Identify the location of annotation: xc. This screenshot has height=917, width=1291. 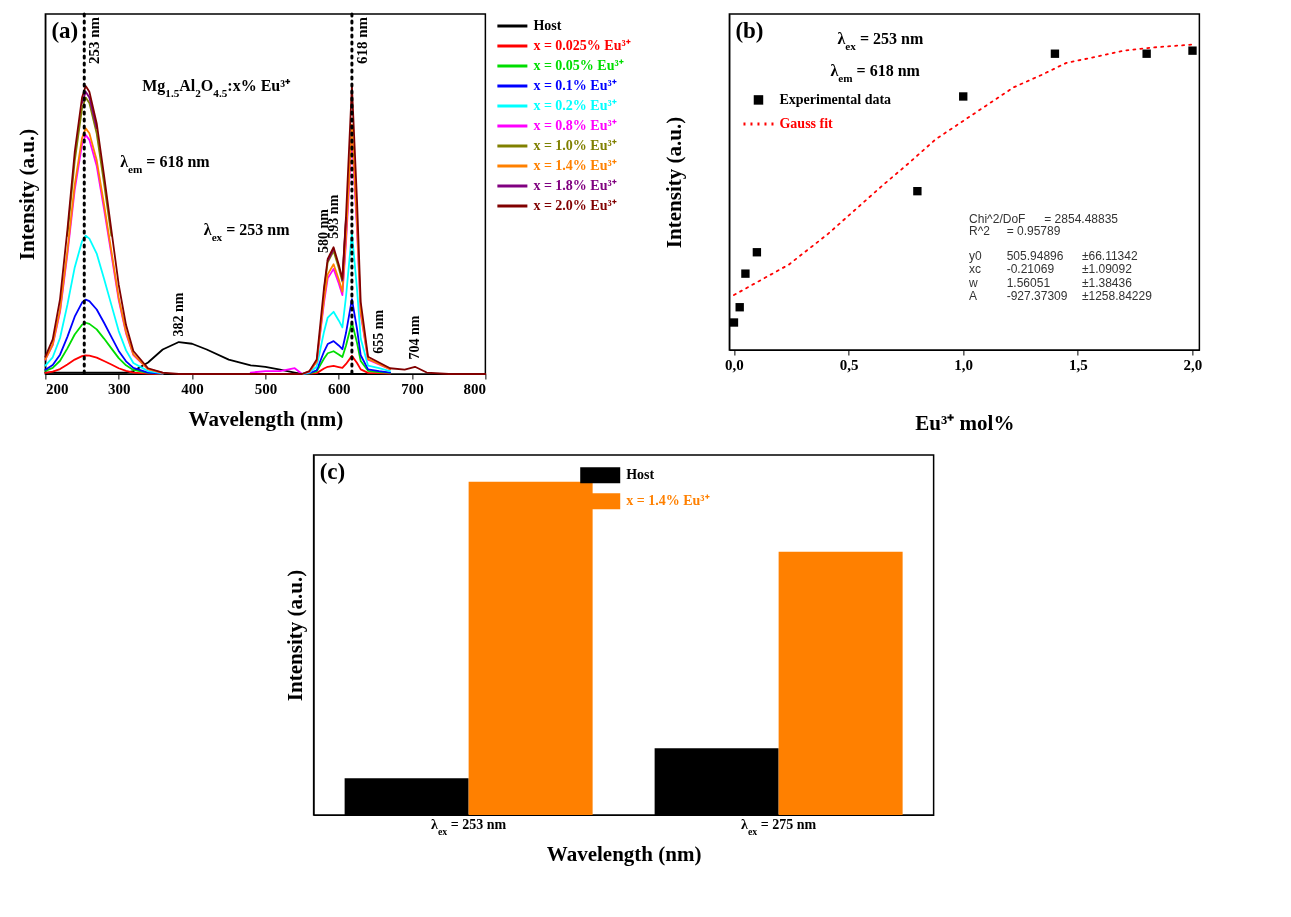
(975, 269).